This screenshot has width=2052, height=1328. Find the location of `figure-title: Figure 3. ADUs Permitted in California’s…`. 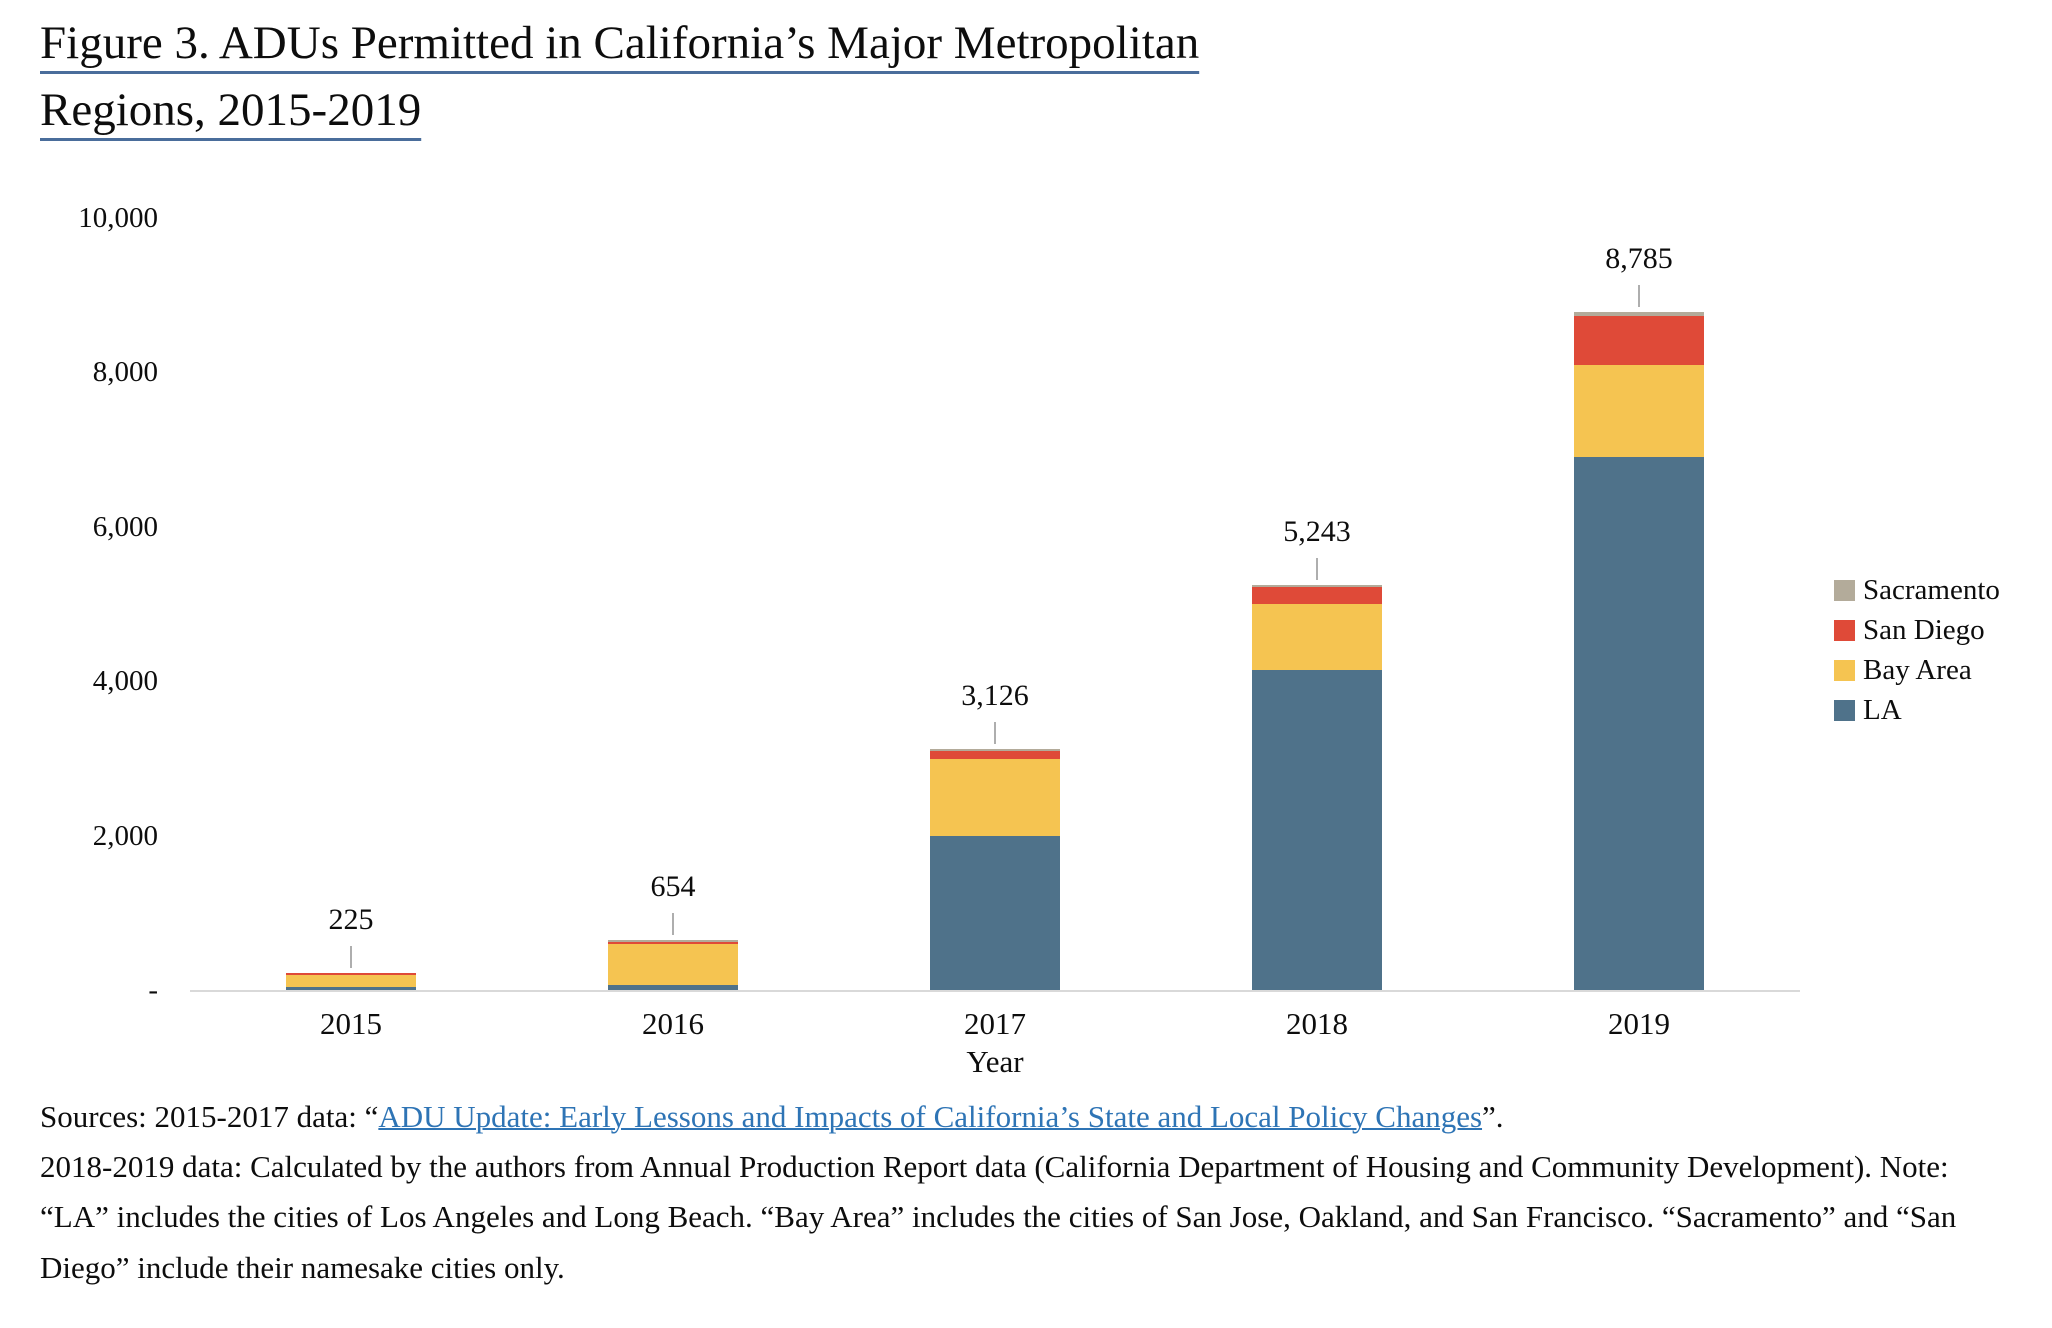

figure-title: Figure 3. ADUs Permitted in California’s… is located at coordinates (619, 76).